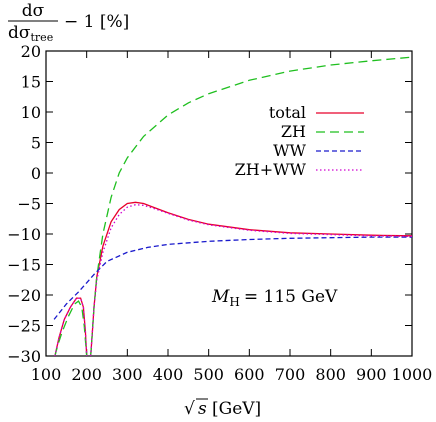  I want to click on y-tick-label: 5, so click(36, 143).